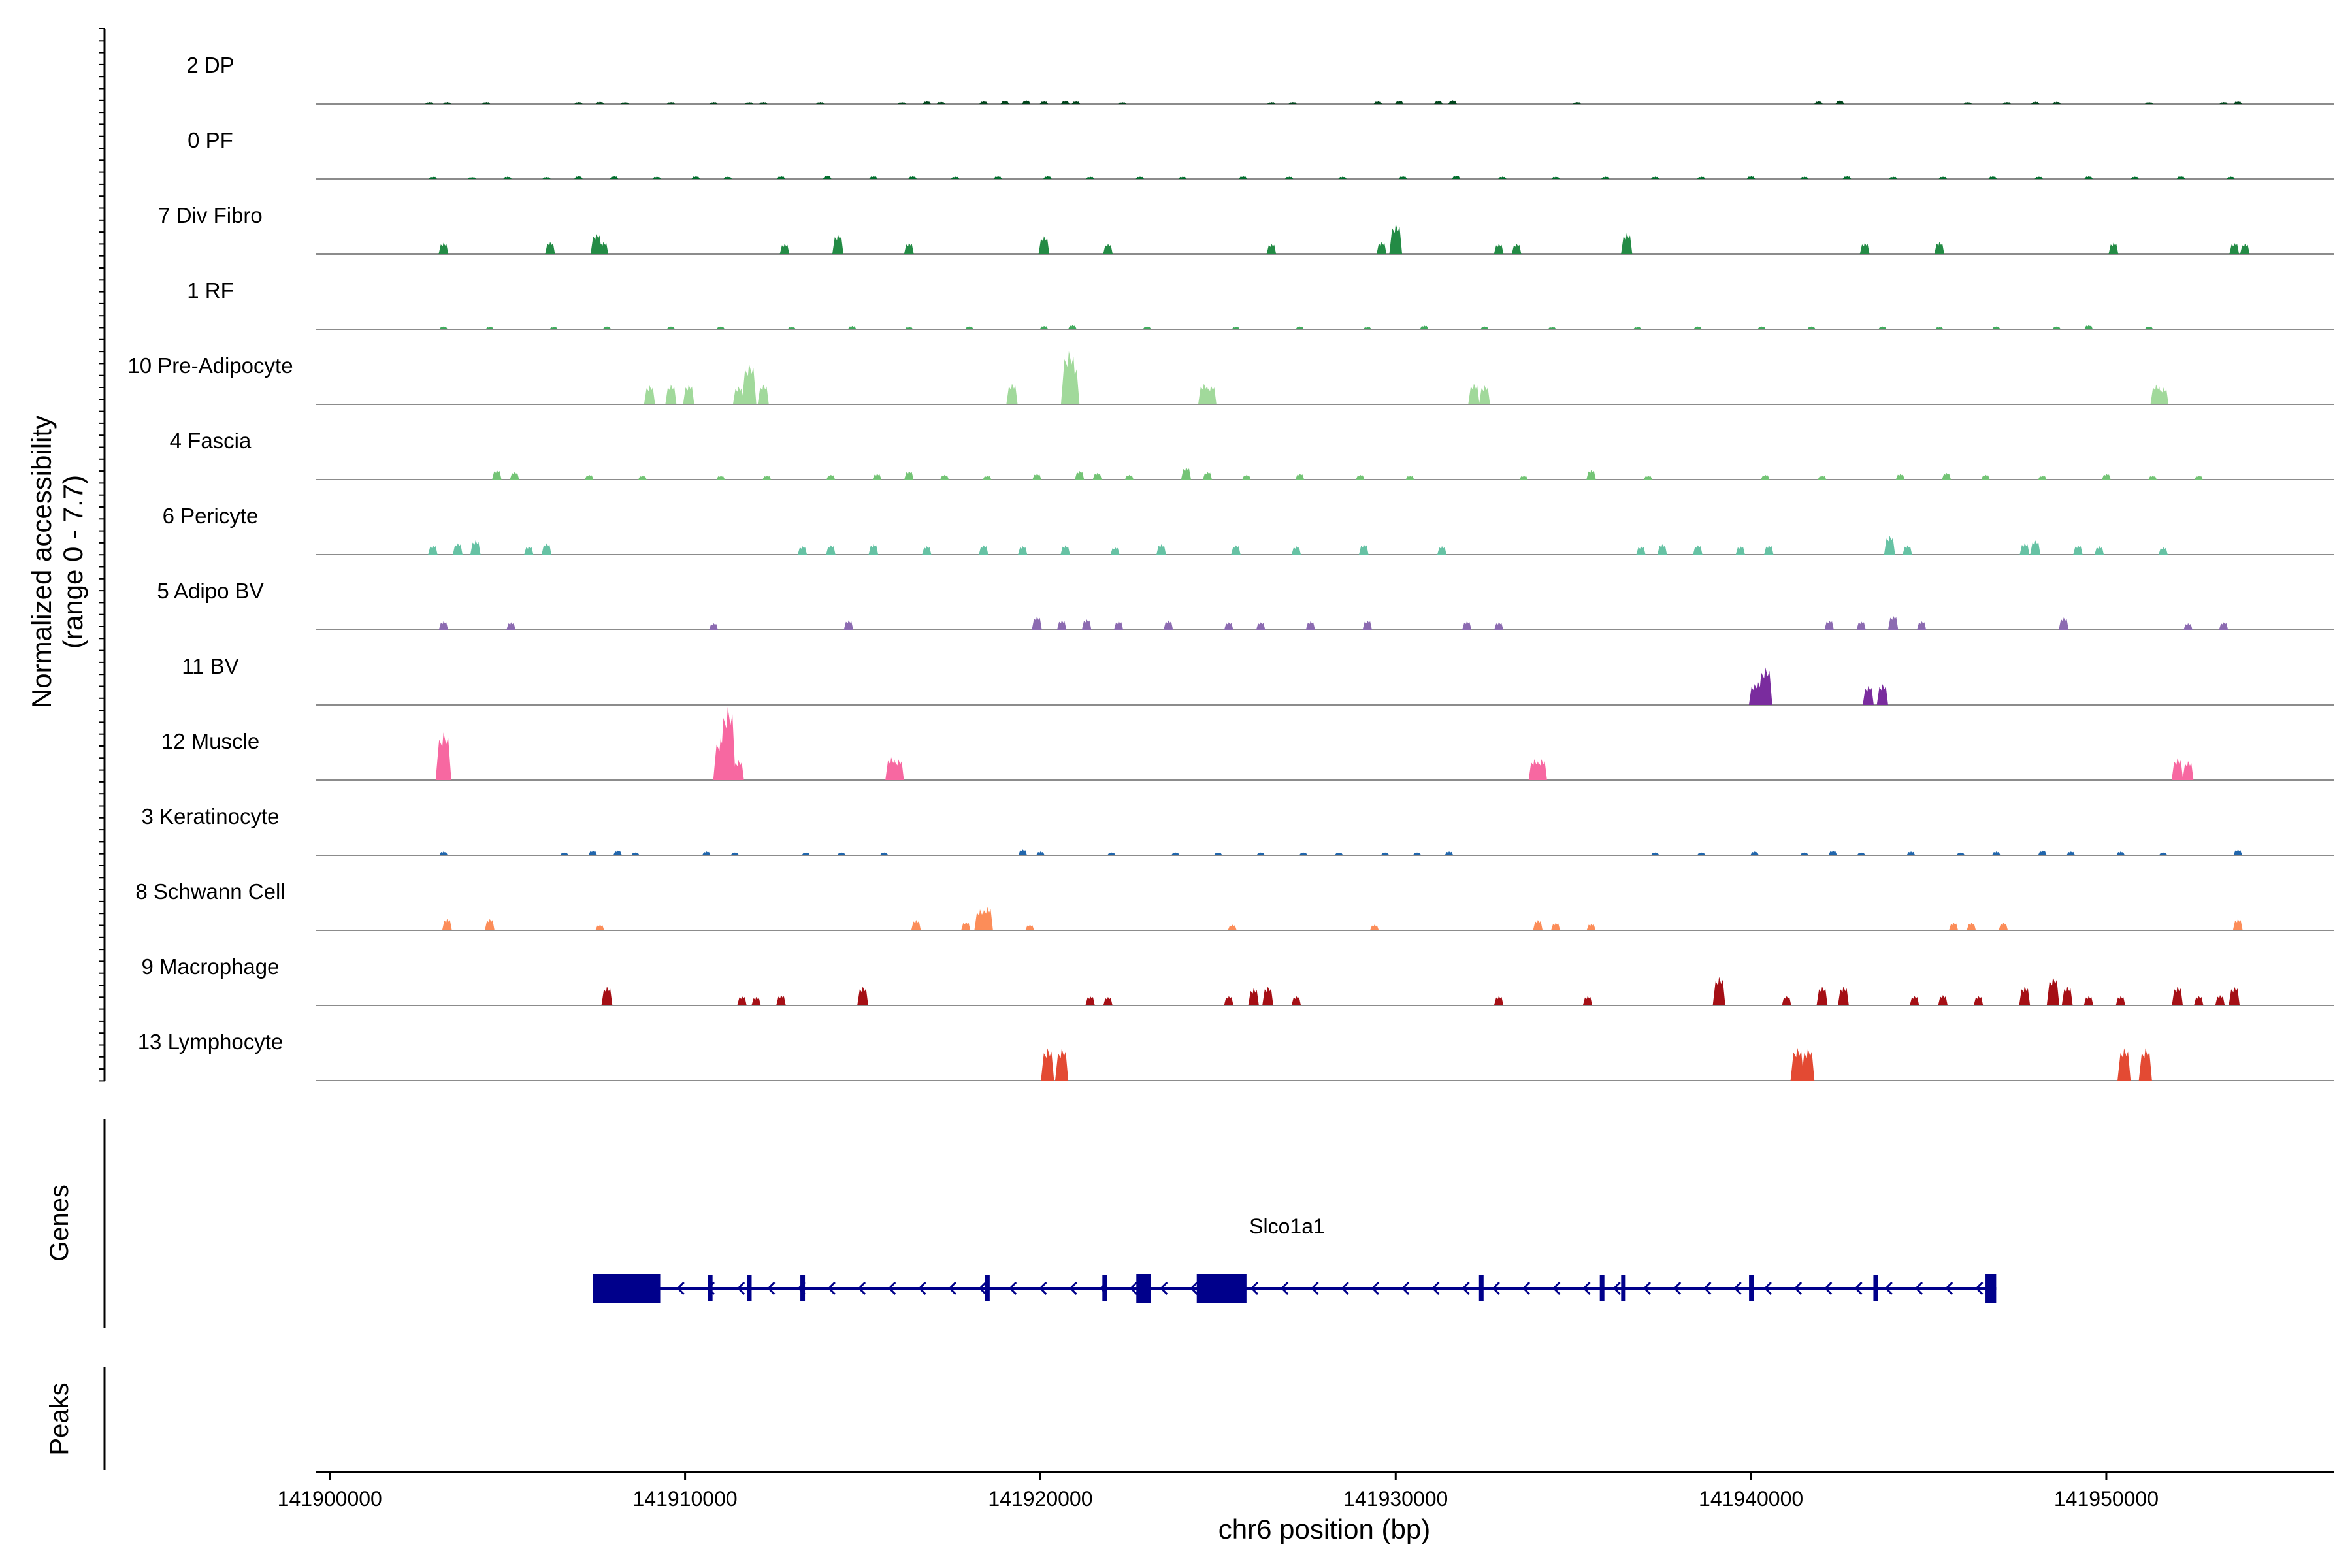  I want to click on track-label: 0 PF, so click(210, 140).